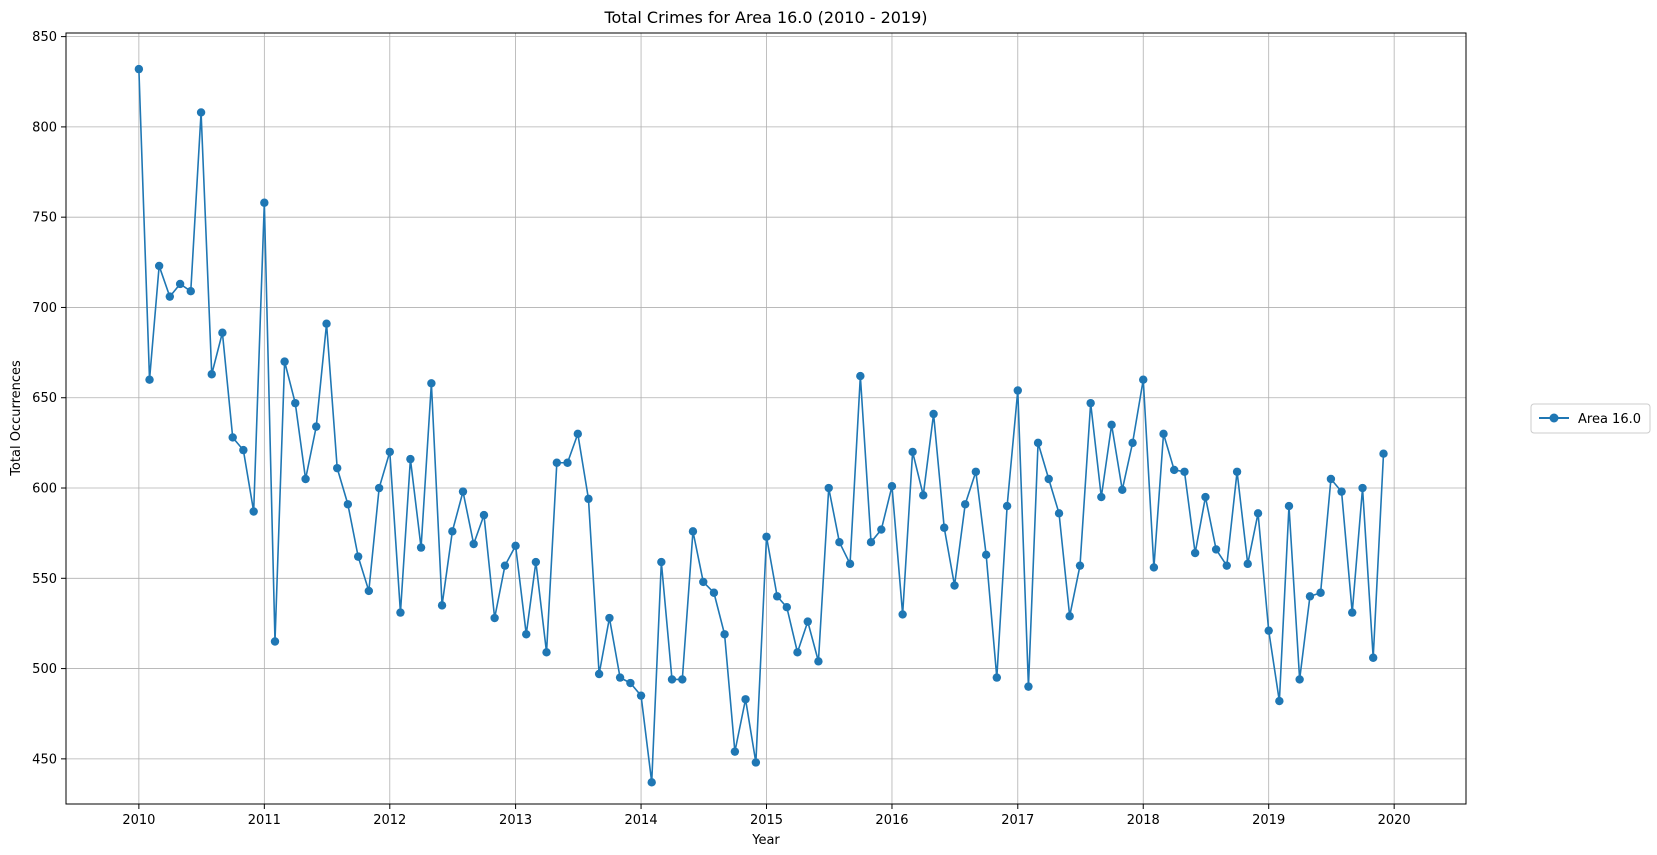 Image resolution: width=1657 pixels, height=855 pixels. I want to click on legend-box, so click(1590, 418).